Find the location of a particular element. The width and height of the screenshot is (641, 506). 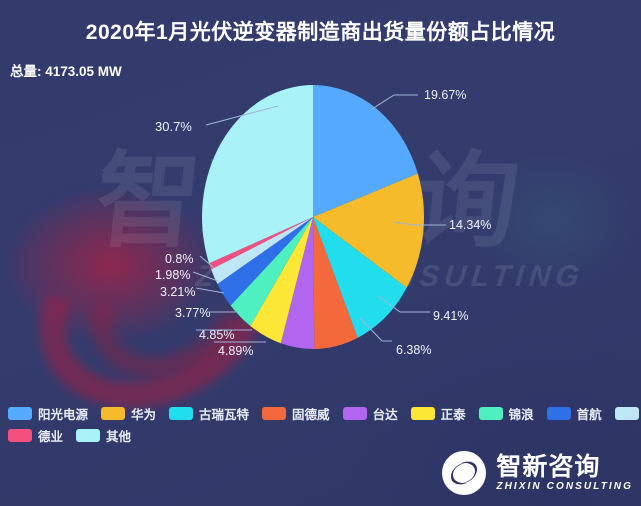

pie-data-label: 3.77% is located at coordinates (193, 313).